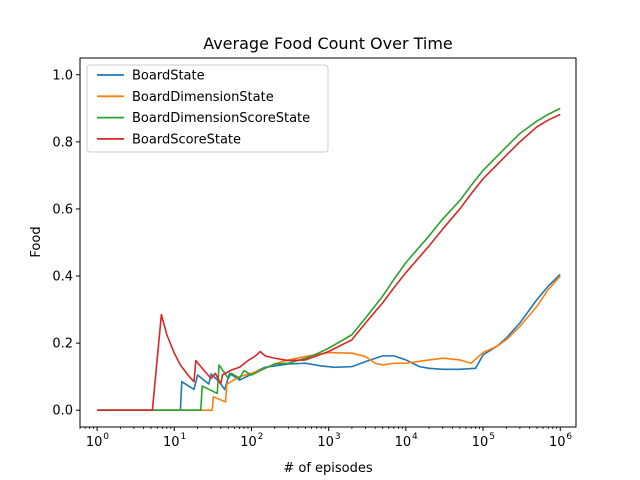  What do you see at coordinates (62, 209) in the screenshot?
I see `y-tick-label-3: 0.6` at bounding box center [62, 209].